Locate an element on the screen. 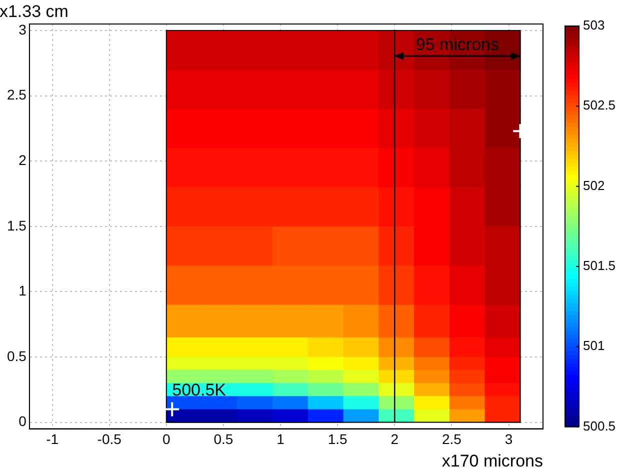 The width and height of the screenshot is (629, 476). x-tick-label: 1 is located at coordinates (280, 439).